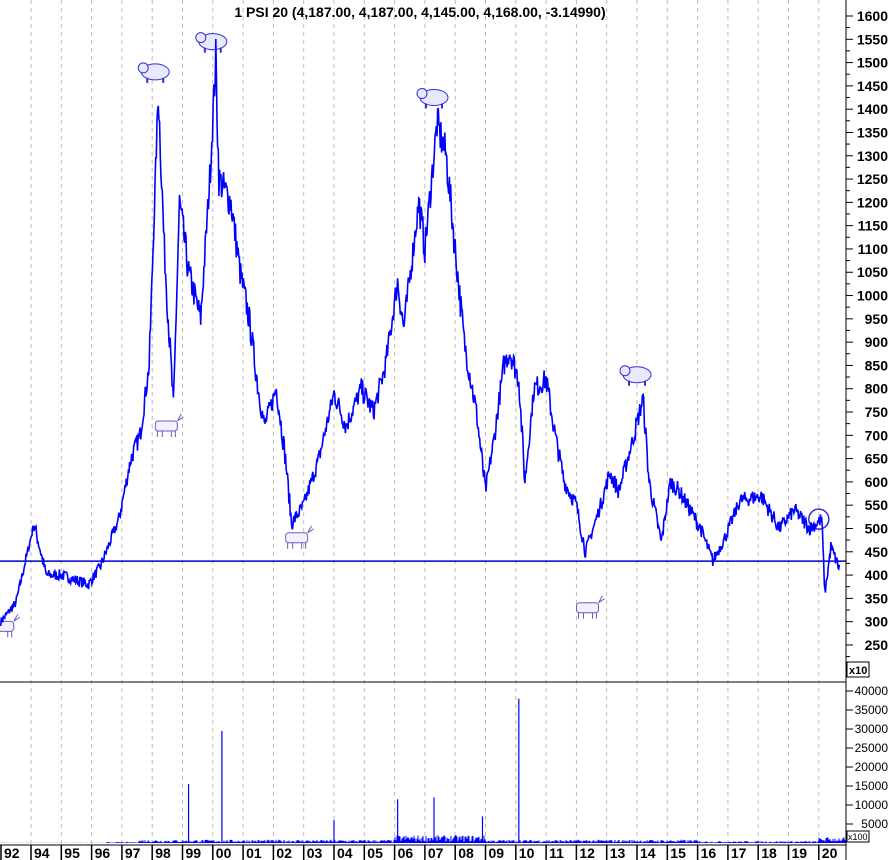 This screenshot has height=860, width=890. I want to click on x-tick-label: 00, so click(224, 852).